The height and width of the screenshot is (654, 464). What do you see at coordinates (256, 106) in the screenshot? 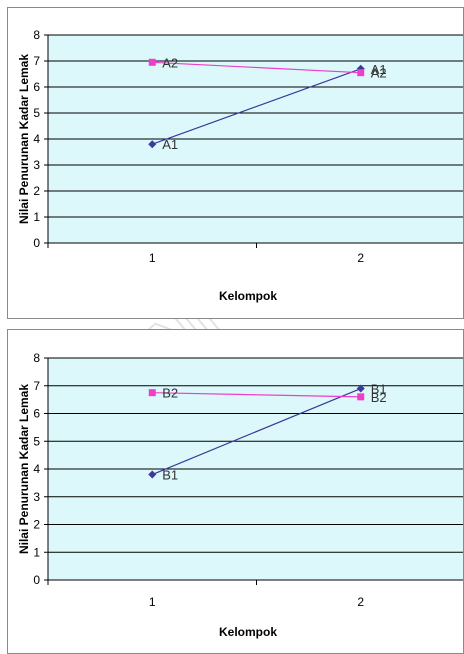
I see `series-line-A1` at bounding box center [256, 106].